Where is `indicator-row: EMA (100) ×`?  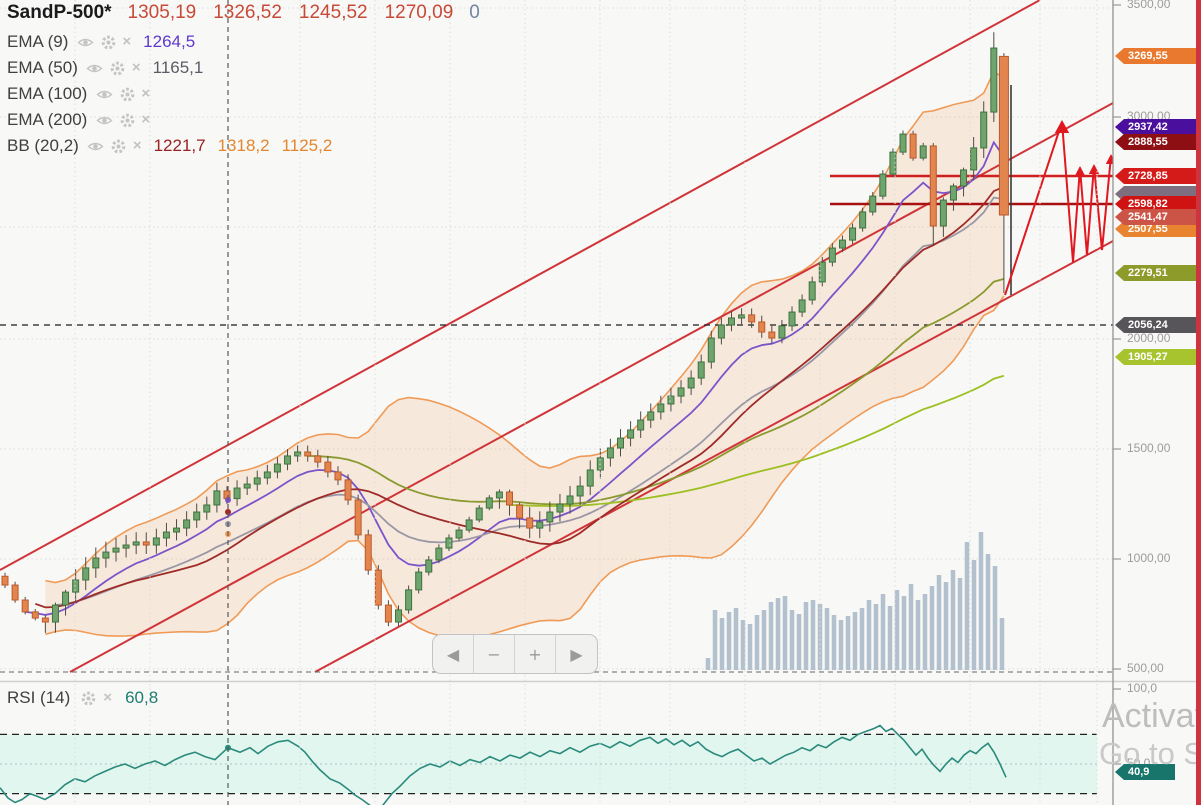
indicator-row: EMA (100) × is located at coordinates (243, 94).